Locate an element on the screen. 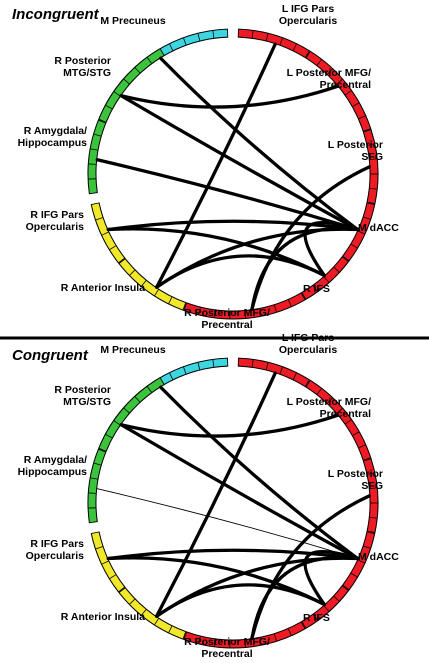  connection-rains-rifs is located at coordinates (240, 271).